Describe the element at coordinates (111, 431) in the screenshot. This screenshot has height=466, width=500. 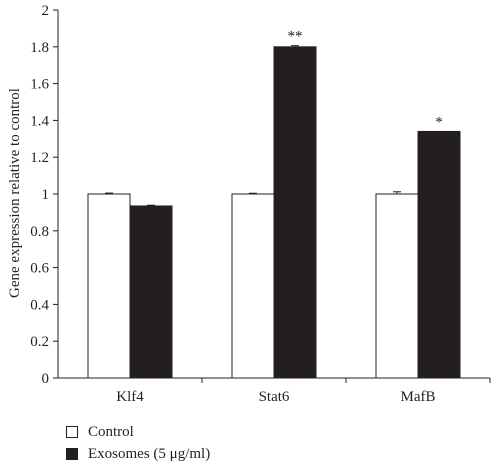
I see `legend-label-control: Control` at that location.